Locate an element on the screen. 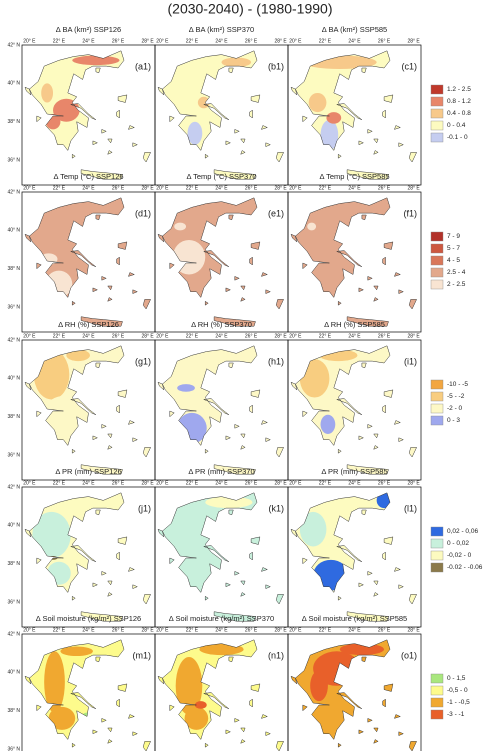 The image size is (500, 751). latitude-tick: 38° N is located at coordinates (13, 417).